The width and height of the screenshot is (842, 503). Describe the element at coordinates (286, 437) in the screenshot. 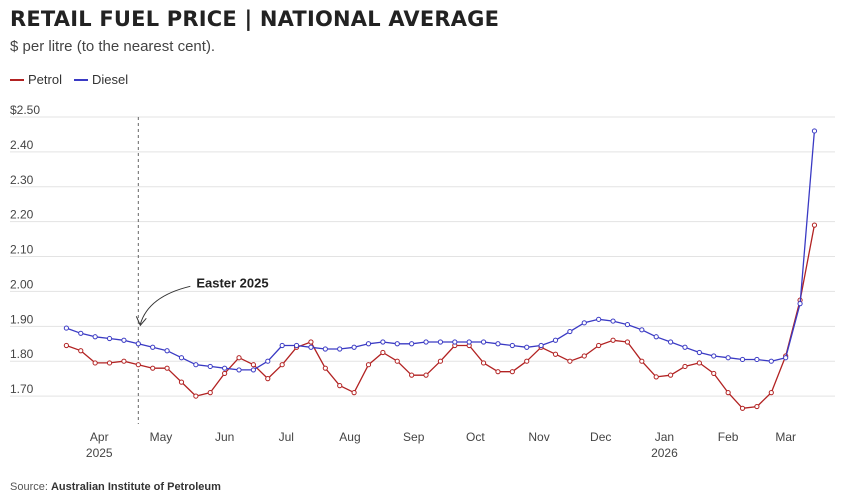

I see `x-tick-label: Jul` at that location.